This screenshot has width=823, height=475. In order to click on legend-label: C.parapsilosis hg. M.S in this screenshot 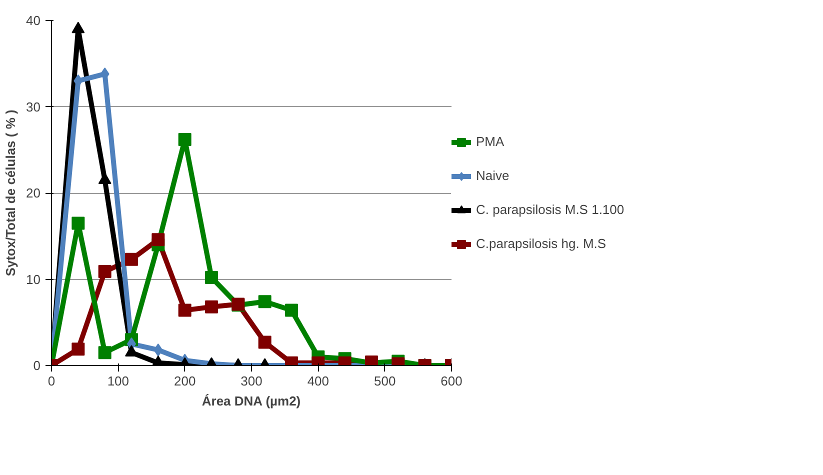, I will do `click(541, 243)`.